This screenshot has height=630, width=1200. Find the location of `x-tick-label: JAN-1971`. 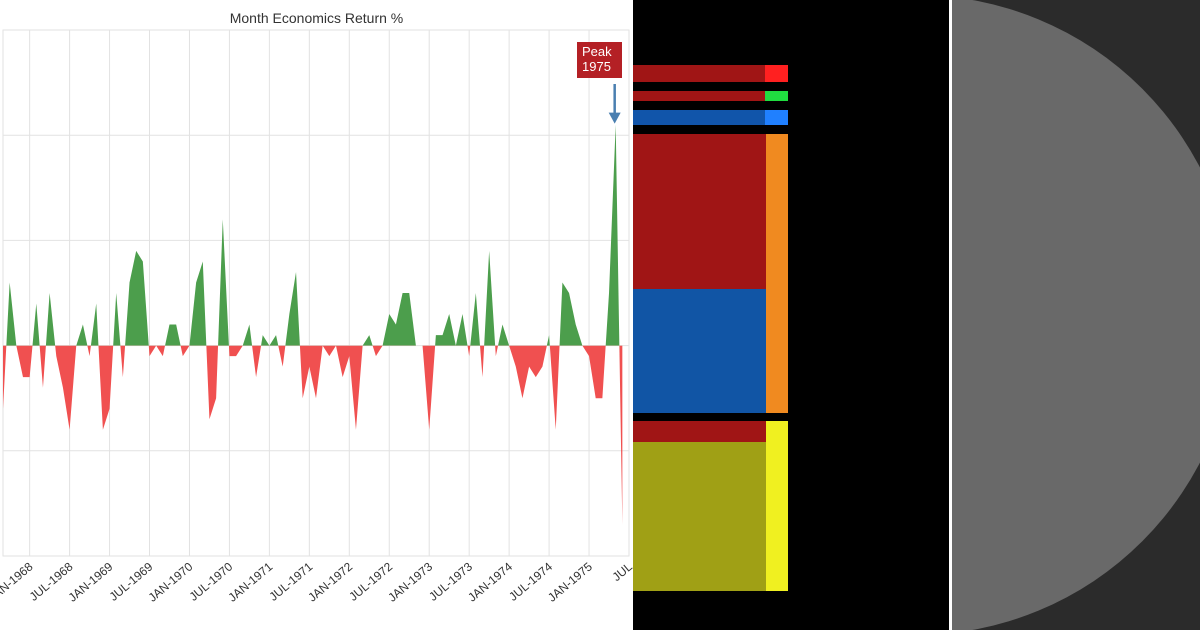

x-tick-label: JAN-1971 is located at coordinates (250, 581).